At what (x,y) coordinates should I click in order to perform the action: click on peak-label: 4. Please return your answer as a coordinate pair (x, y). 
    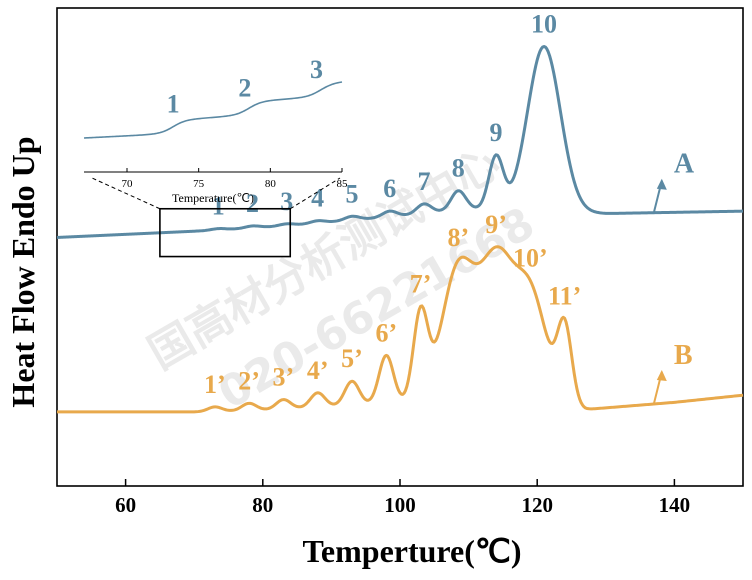
    Looking at the image, I should click on (317, 198).